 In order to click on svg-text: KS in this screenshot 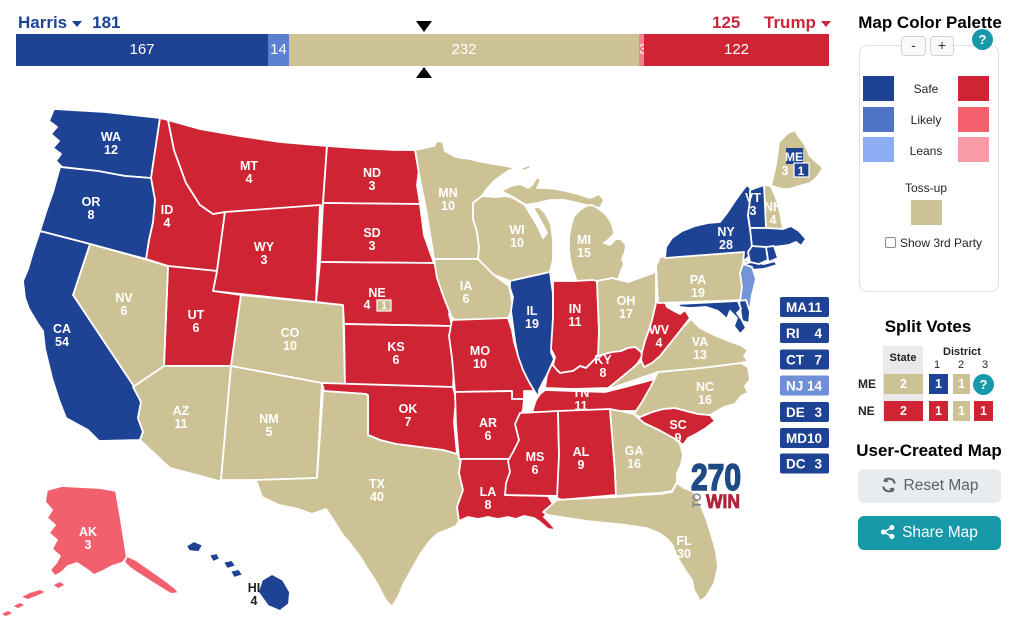, I will do `click(395, 347)`.